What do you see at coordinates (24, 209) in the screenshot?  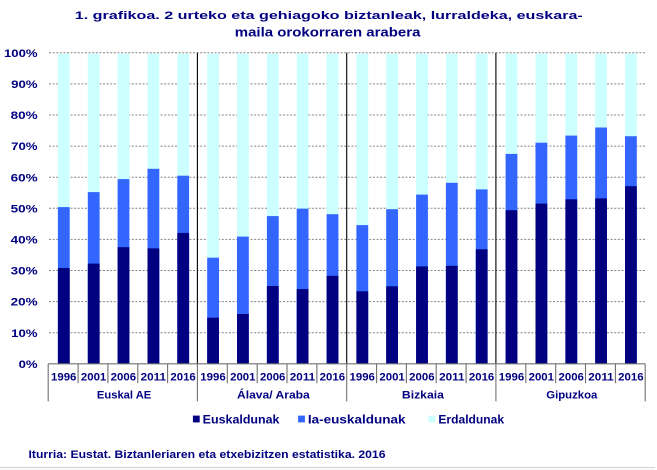 I see `svg-text: 50%` at bounding box center [24, 209].